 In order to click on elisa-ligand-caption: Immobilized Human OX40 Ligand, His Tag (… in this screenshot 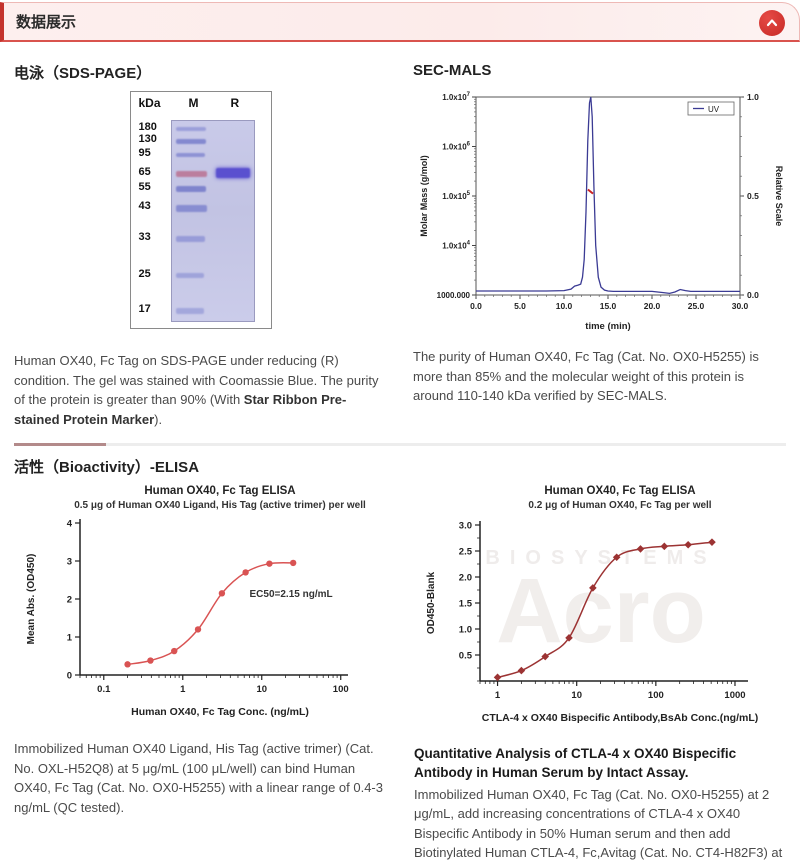, I will do `click(198, 778)`.